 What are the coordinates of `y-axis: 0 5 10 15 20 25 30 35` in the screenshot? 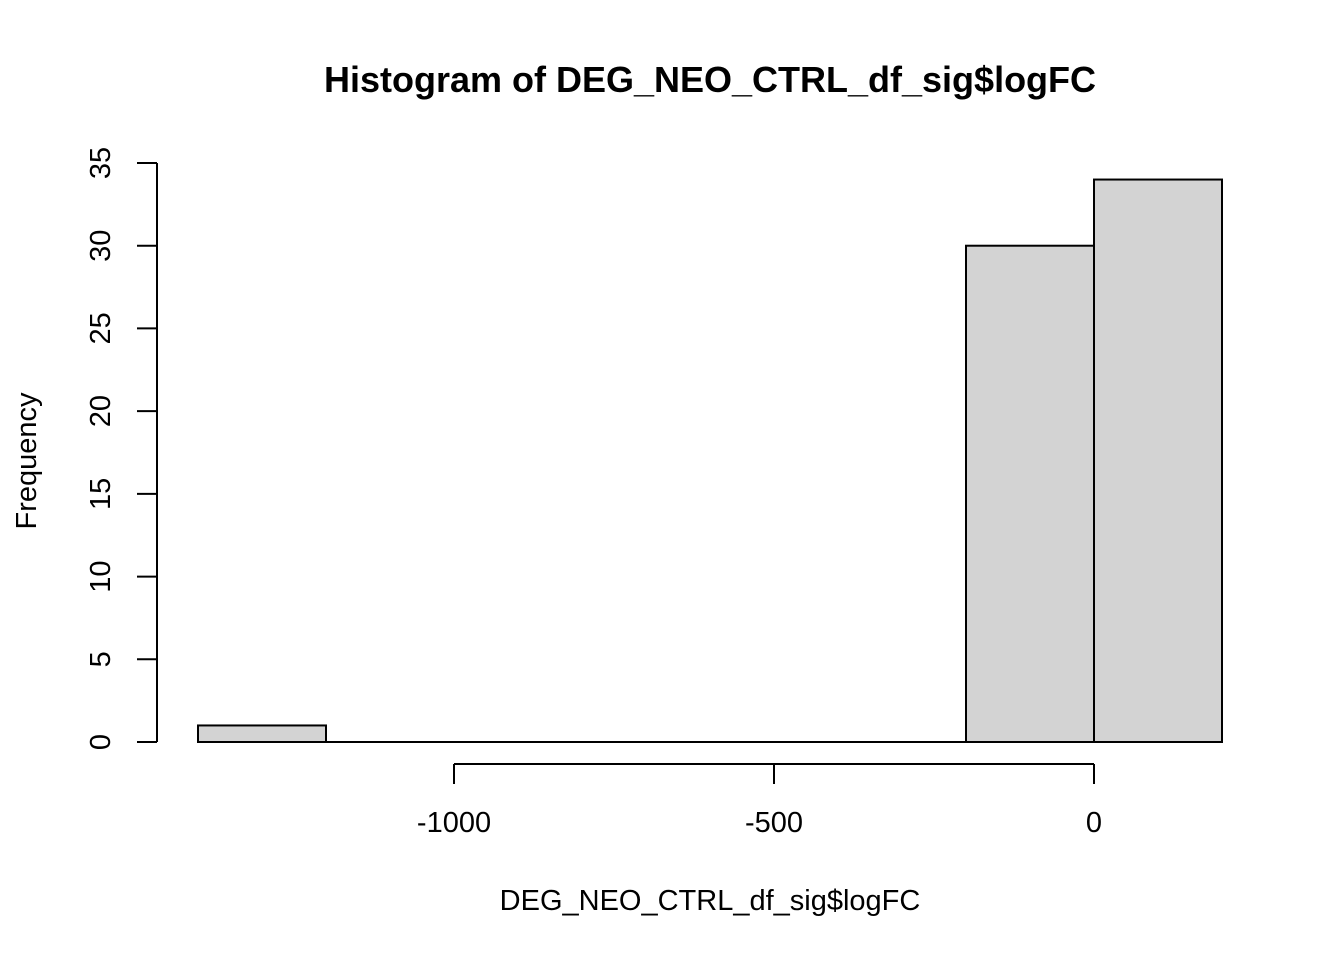 It's located at (121, 448).